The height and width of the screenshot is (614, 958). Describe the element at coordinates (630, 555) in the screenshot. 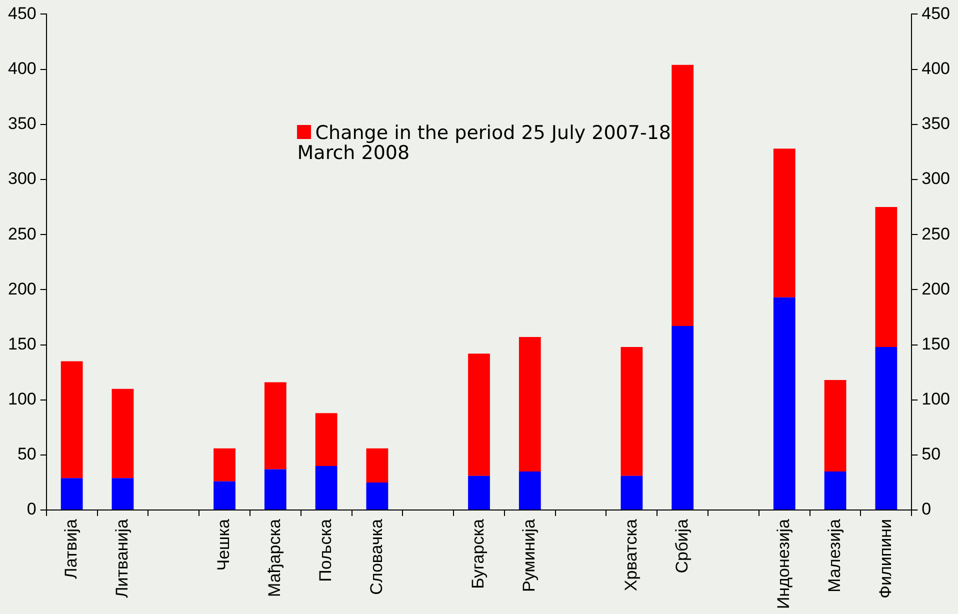

I see `x-tick-label: Хрватска` at that location.